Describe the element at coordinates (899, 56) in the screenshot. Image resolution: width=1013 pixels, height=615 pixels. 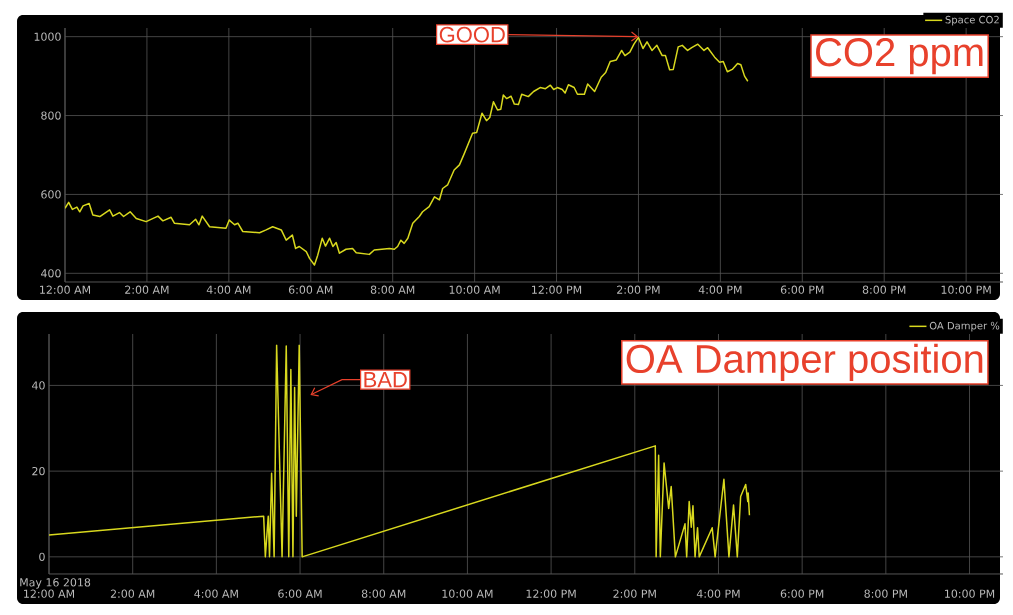
I see `chart-title: CO2 ppm` at that location.